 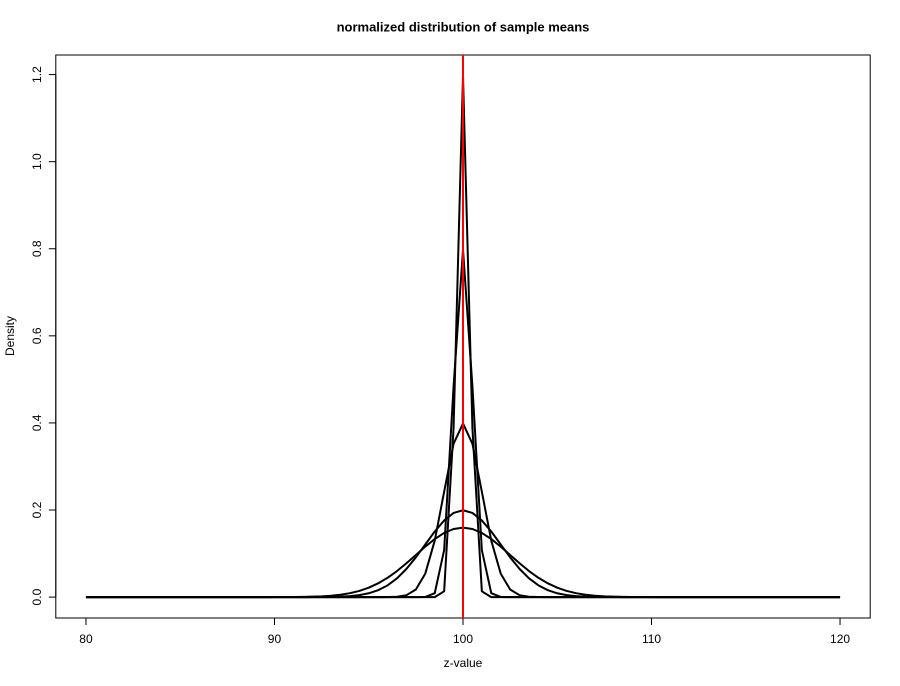 I want to click on y-tick-label: 1.2, so click(x=37, y=74).